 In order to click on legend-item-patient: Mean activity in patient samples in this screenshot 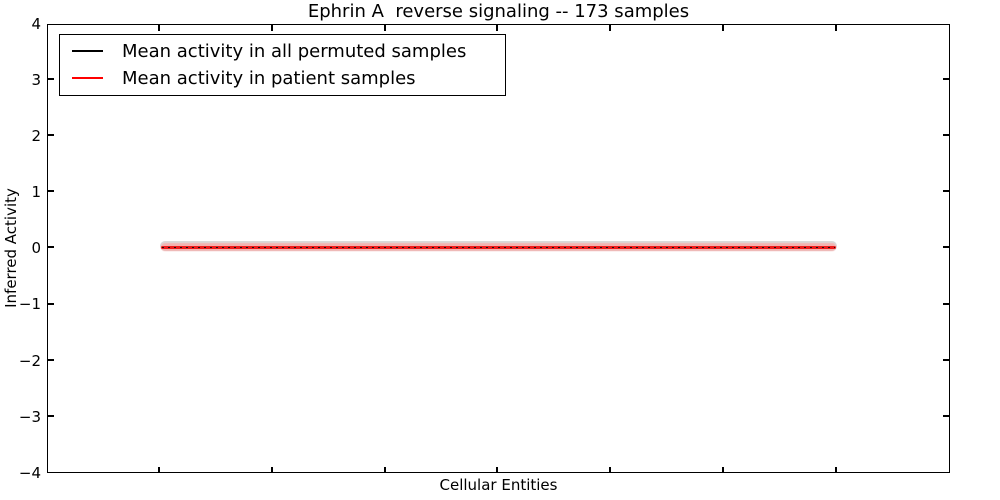, I will do `click(282, 78)`.